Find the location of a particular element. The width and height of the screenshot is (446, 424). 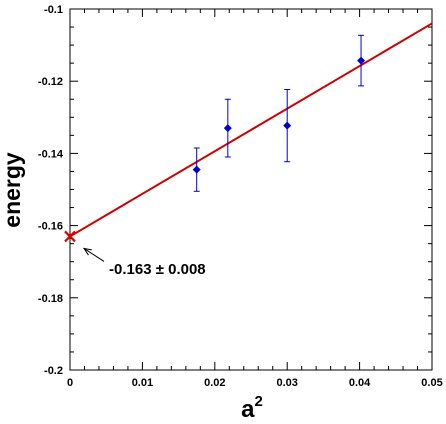

annotation-arrowhead is located at coordinates (87, 251).